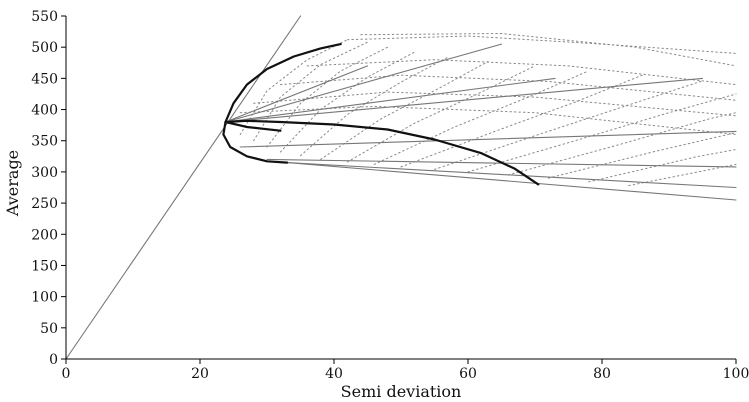 This screenshot has width=749, height=402. What do you see at coordinates (49, 329) in the screenshot?
I see `y-tick-label: 50` at bounding box center [49, 329].